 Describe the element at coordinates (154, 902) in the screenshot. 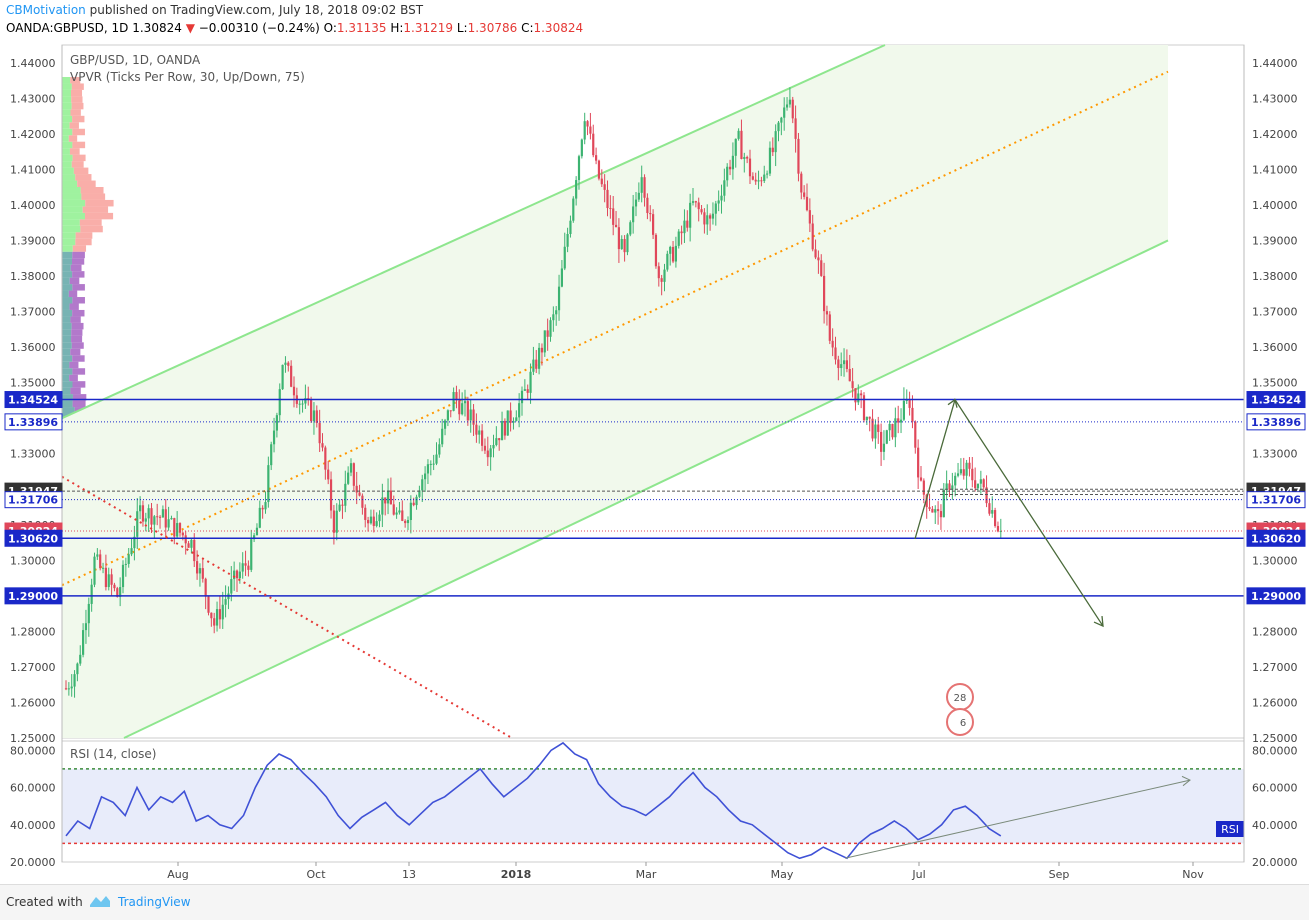

I see `tradingview-brand: TradingView` at that location.